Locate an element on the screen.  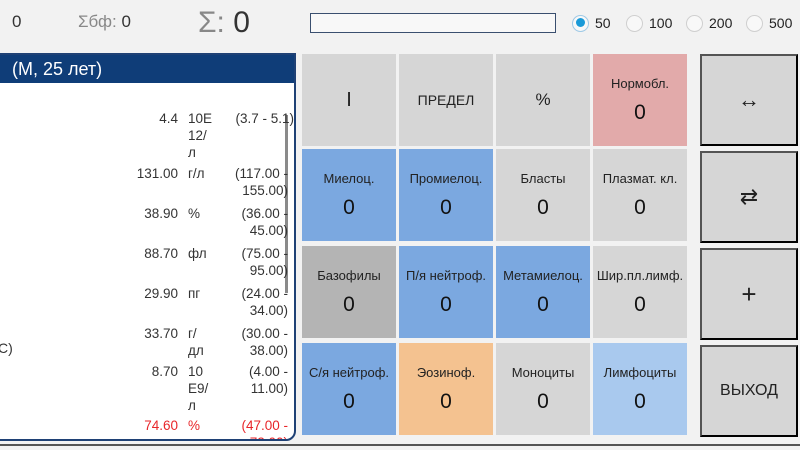
top-bar: 0 Σбф: 0 Σ: 0 50 100 200 500 is located at coordinates (400, 23).